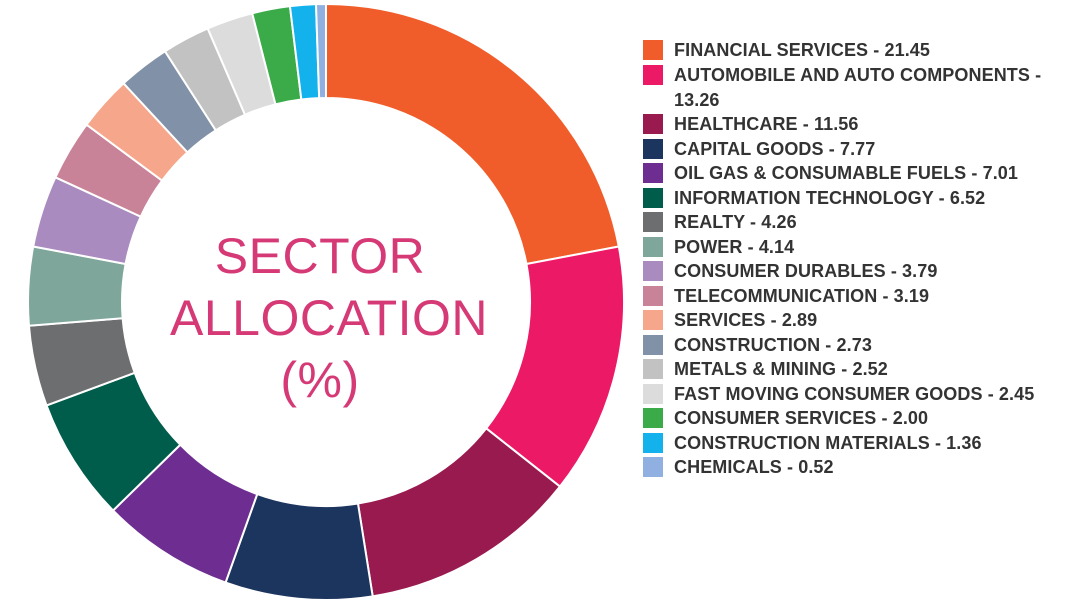 The image size is (1091, 612). I want to click on legend-item: CONSUMER DURABLES - 3.79, so click(865, 271).